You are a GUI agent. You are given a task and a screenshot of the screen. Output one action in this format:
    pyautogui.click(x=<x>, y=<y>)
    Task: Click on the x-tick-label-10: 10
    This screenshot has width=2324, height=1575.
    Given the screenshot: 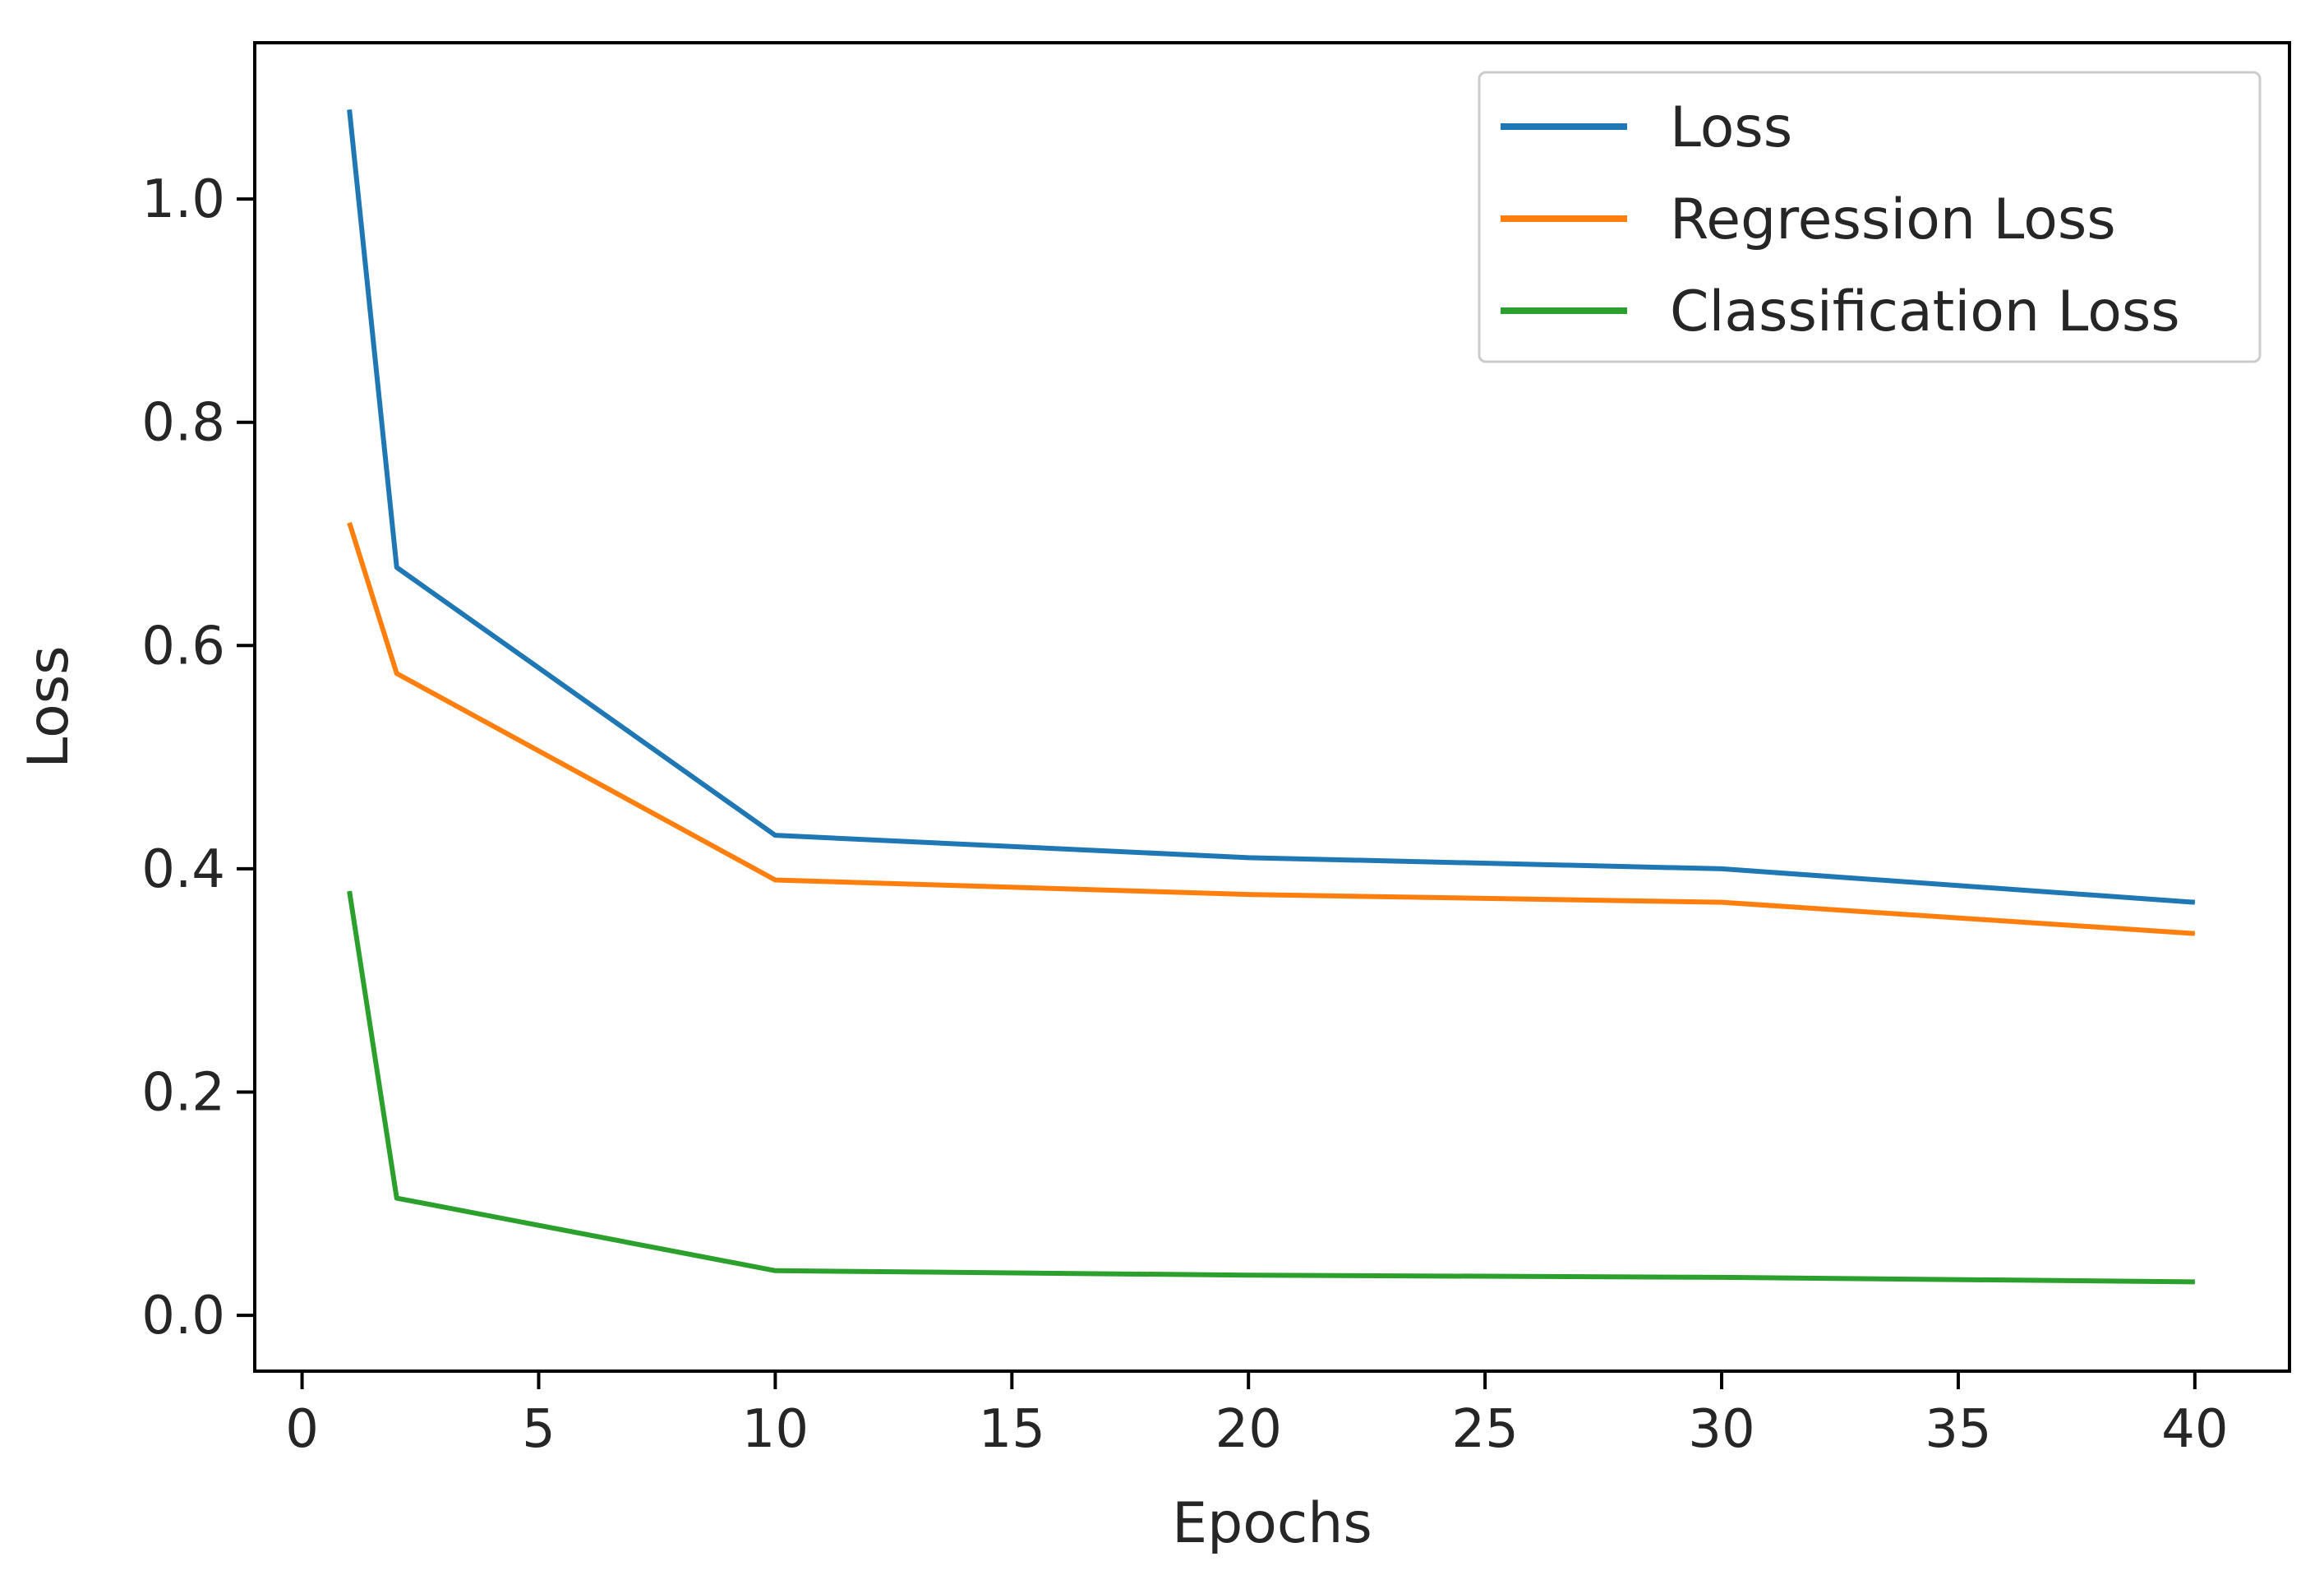 What is the action you would take?
    pyautogui.click(x=775, y=1429)
    